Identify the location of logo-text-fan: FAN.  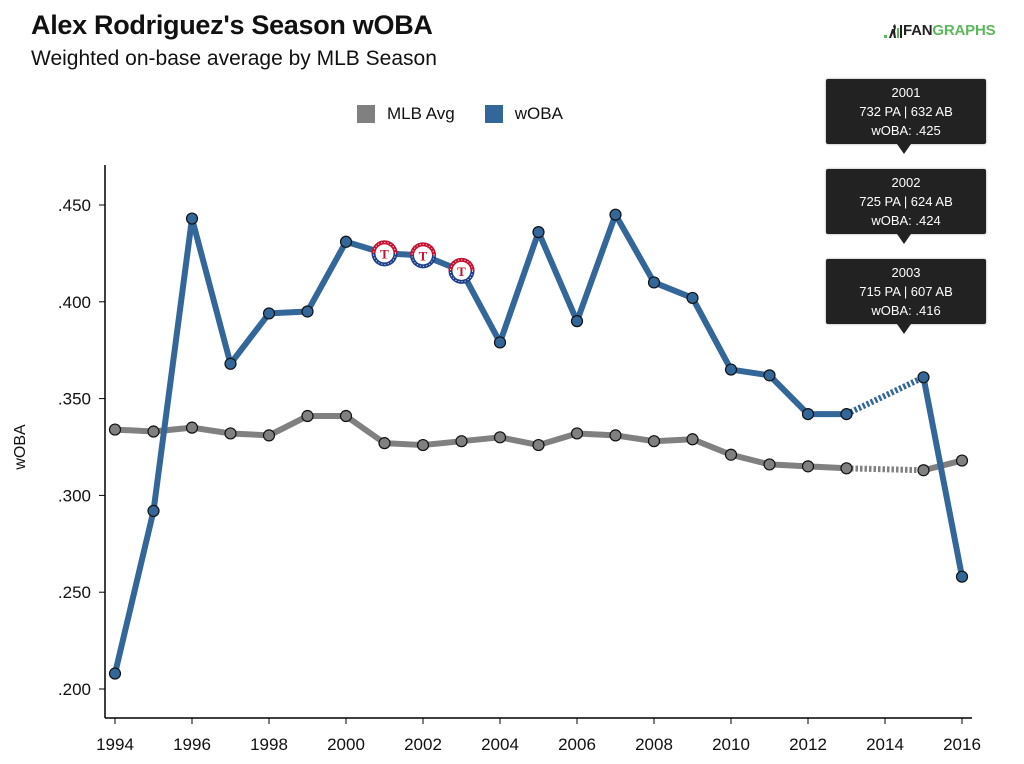
(918, 30).